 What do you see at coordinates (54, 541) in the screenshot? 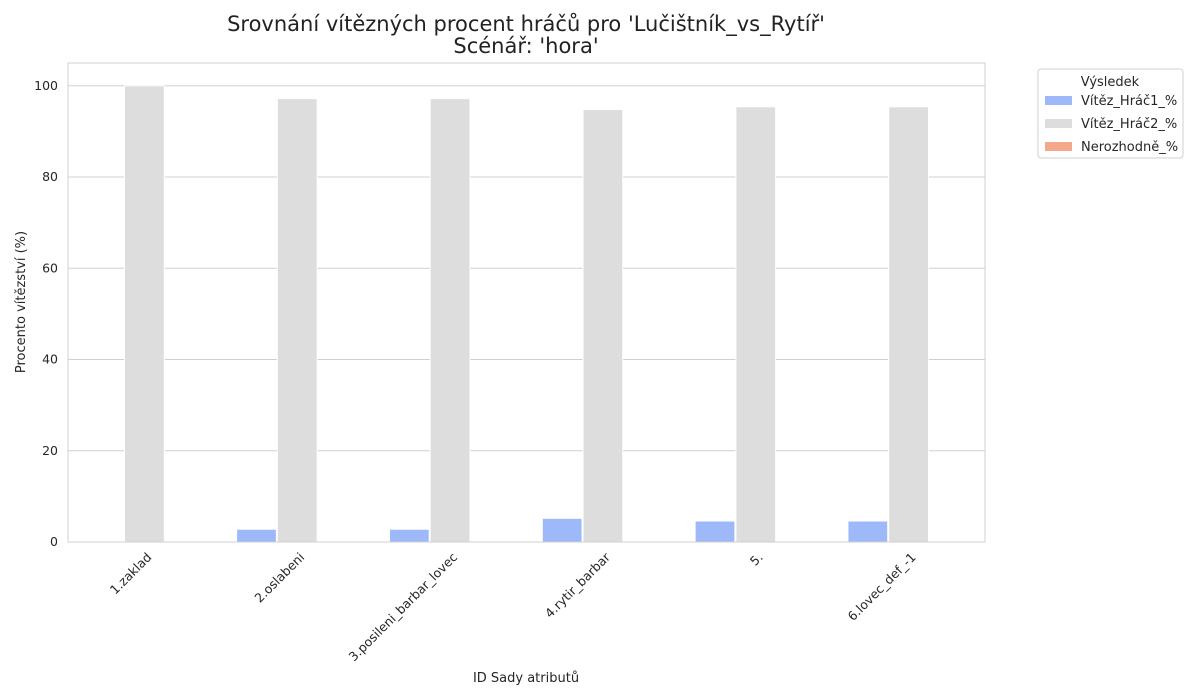
I see `y-tick-label: 0` at bounding box center [54, 541].